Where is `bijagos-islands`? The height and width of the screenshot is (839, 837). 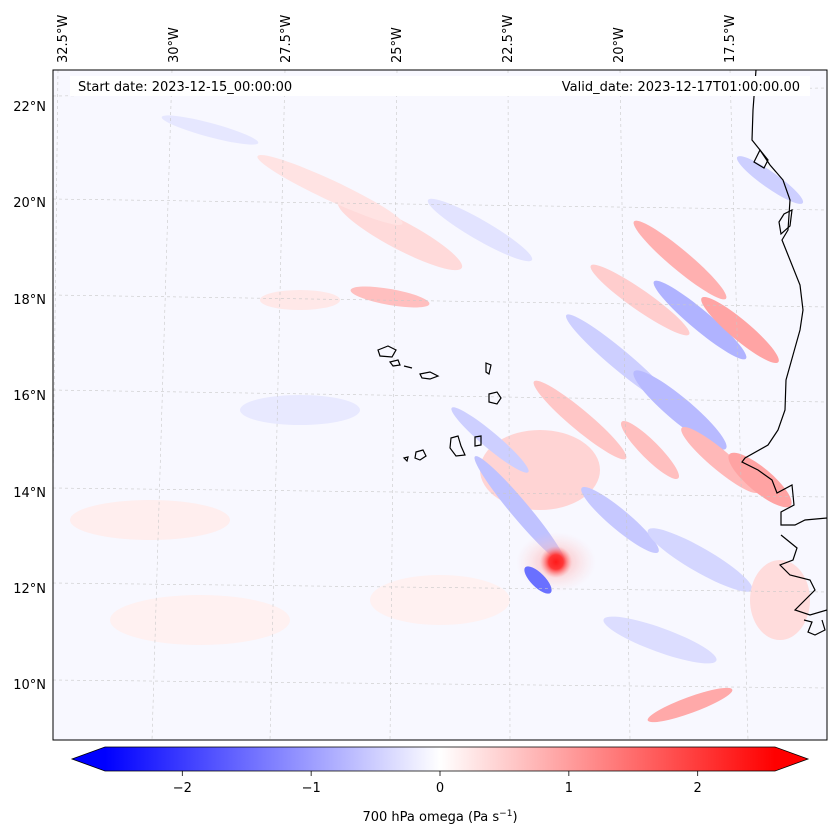
bijagos-islands is located at coordinates (814, 627).